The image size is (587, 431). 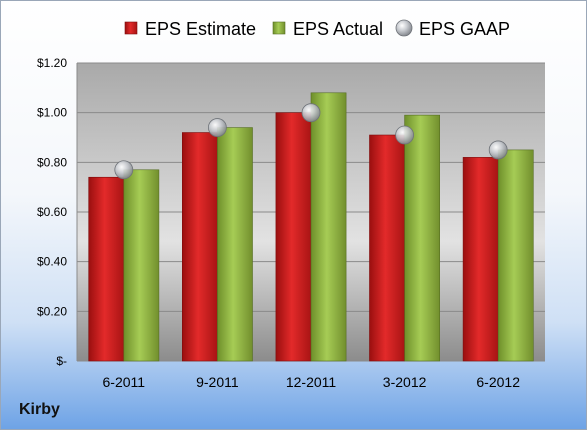 What do you see at coordinates (52, 113) in the screenshot?
I see `y-tick-label: $1.00` at bounding box center [52, 113].